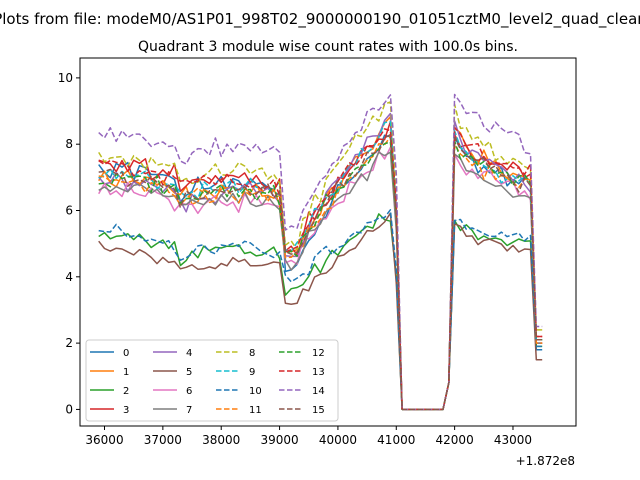 The image size is (640, 480). Describe the element at coordinates (455, 440) in the screenshot. I see `x-tick-label: 42000` at that location.